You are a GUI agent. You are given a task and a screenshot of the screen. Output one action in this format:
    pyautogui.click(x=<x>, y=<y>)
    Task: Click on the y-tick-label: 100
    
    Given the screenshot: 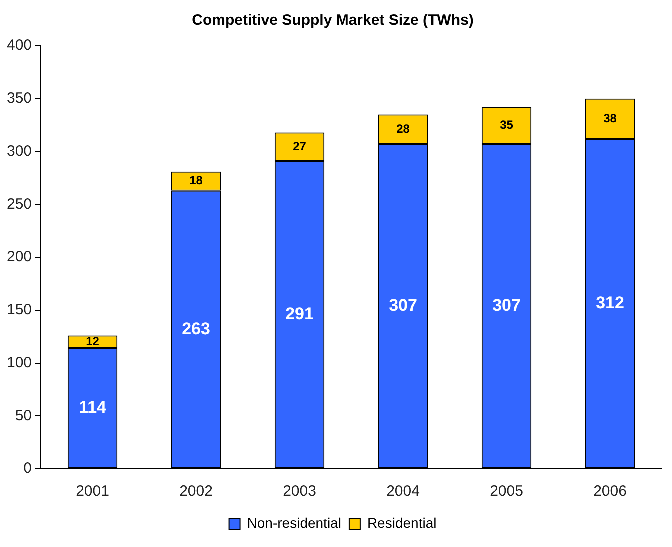 What is the action you would take?
    pyautogui.click(x=19, y=363)
    